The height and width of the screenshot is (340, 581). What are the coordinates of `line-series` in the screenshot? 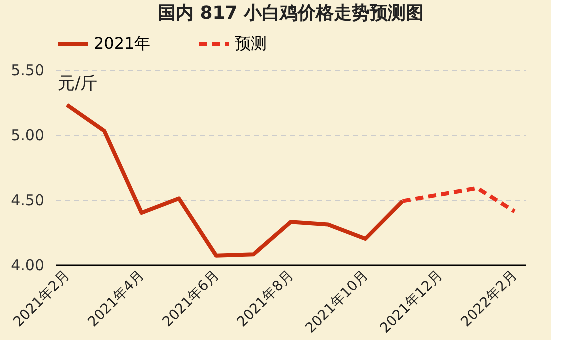 It's located at (458, 200).